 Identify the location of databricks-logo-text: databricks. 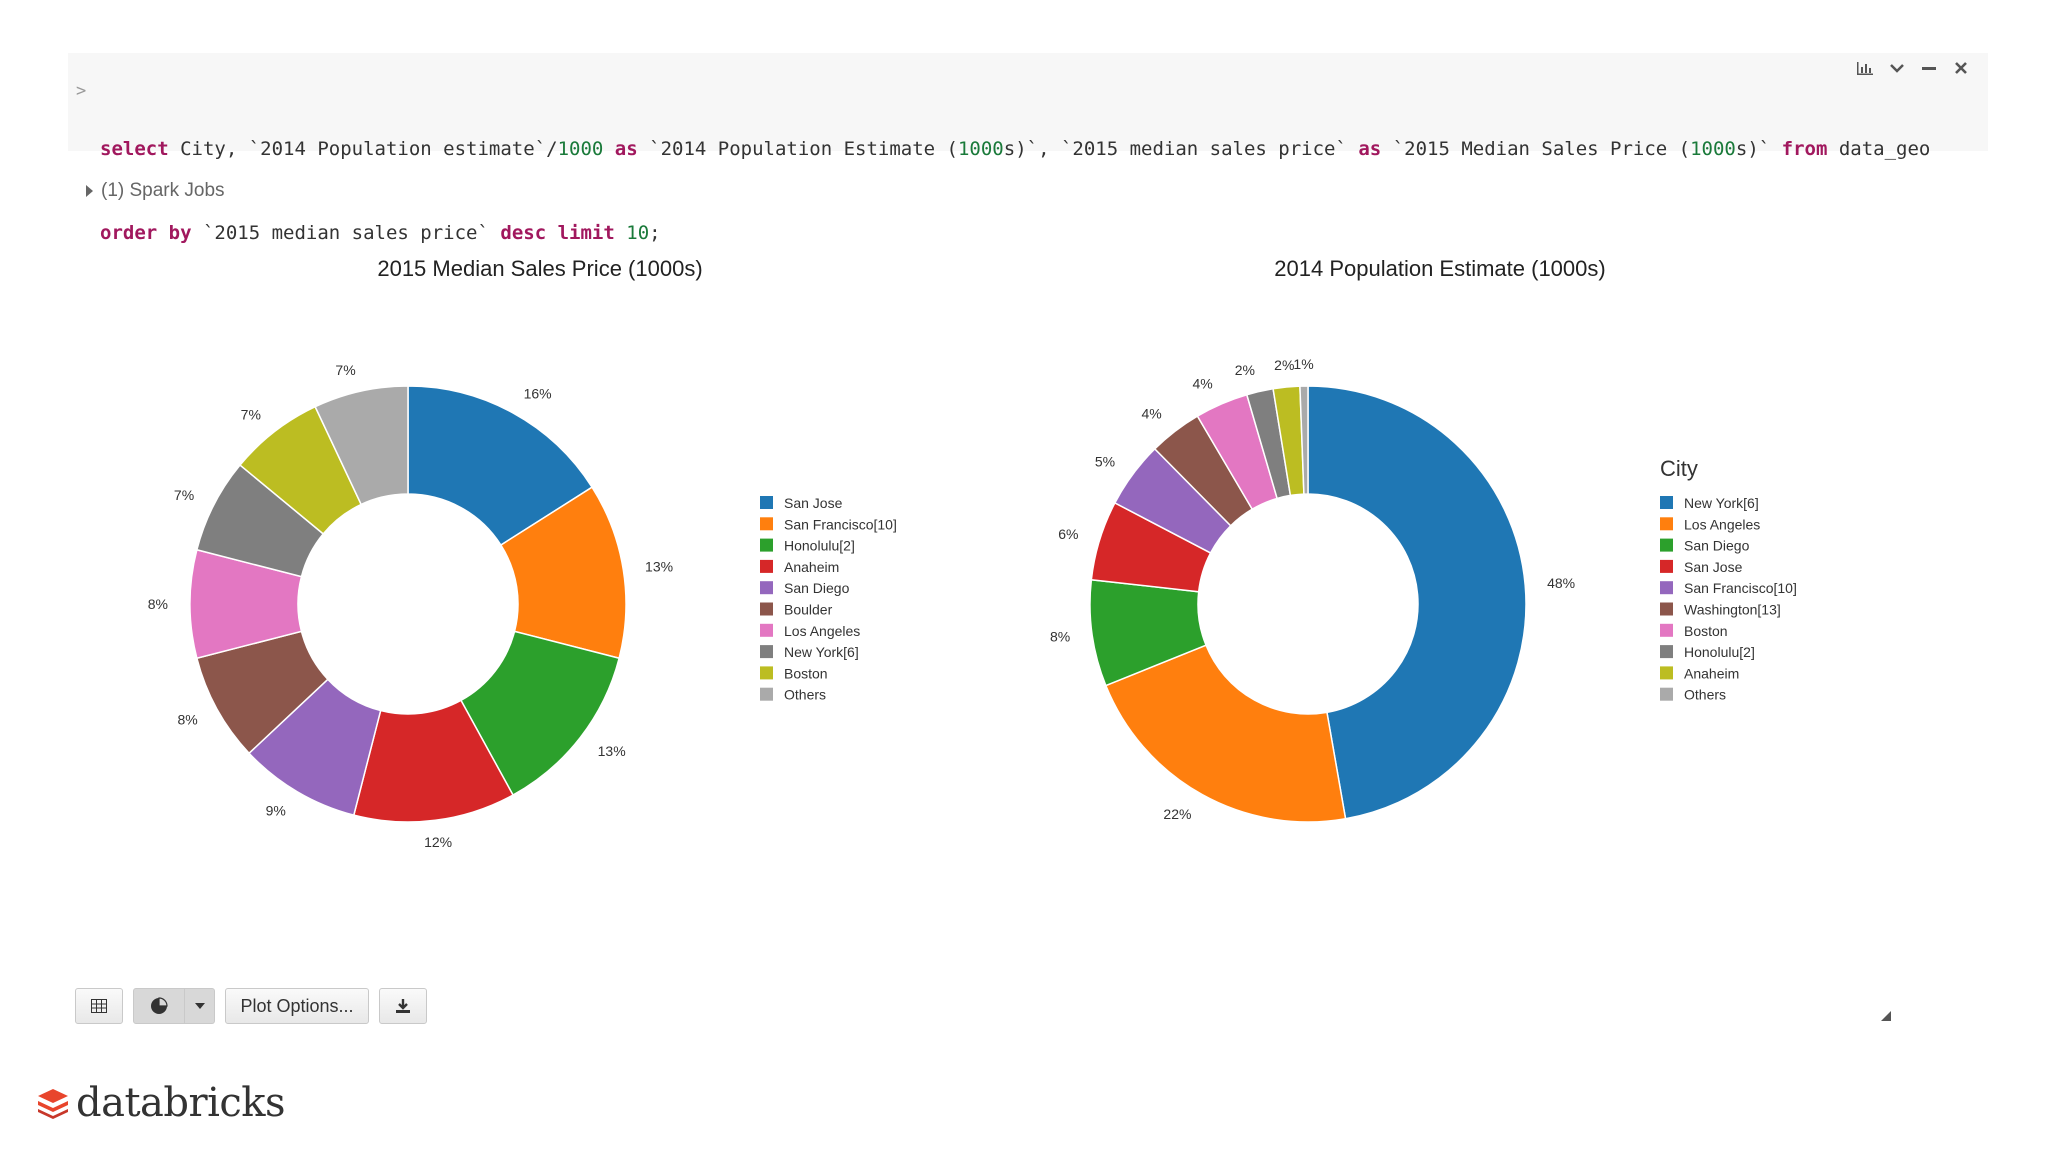
(181, 1103).